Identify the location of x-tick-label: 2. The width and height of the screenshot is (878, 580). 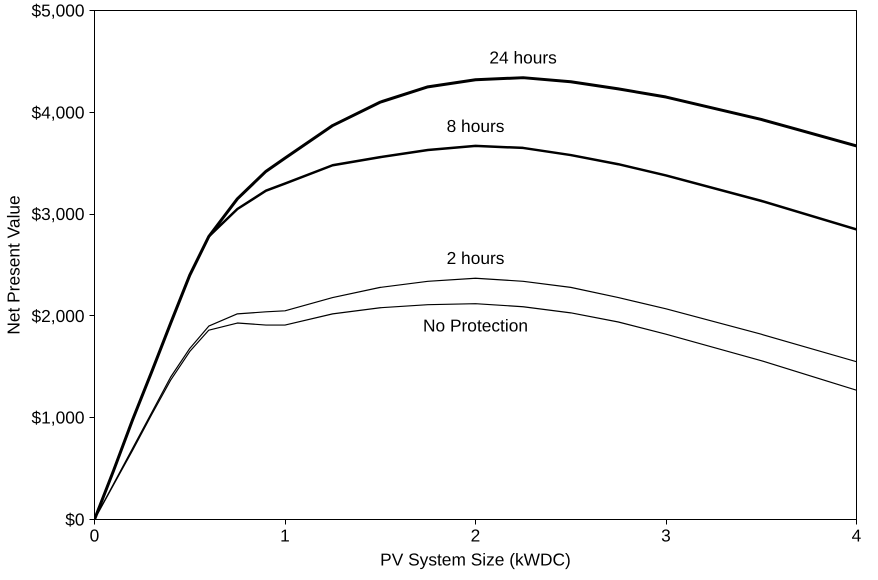
(475, 536).